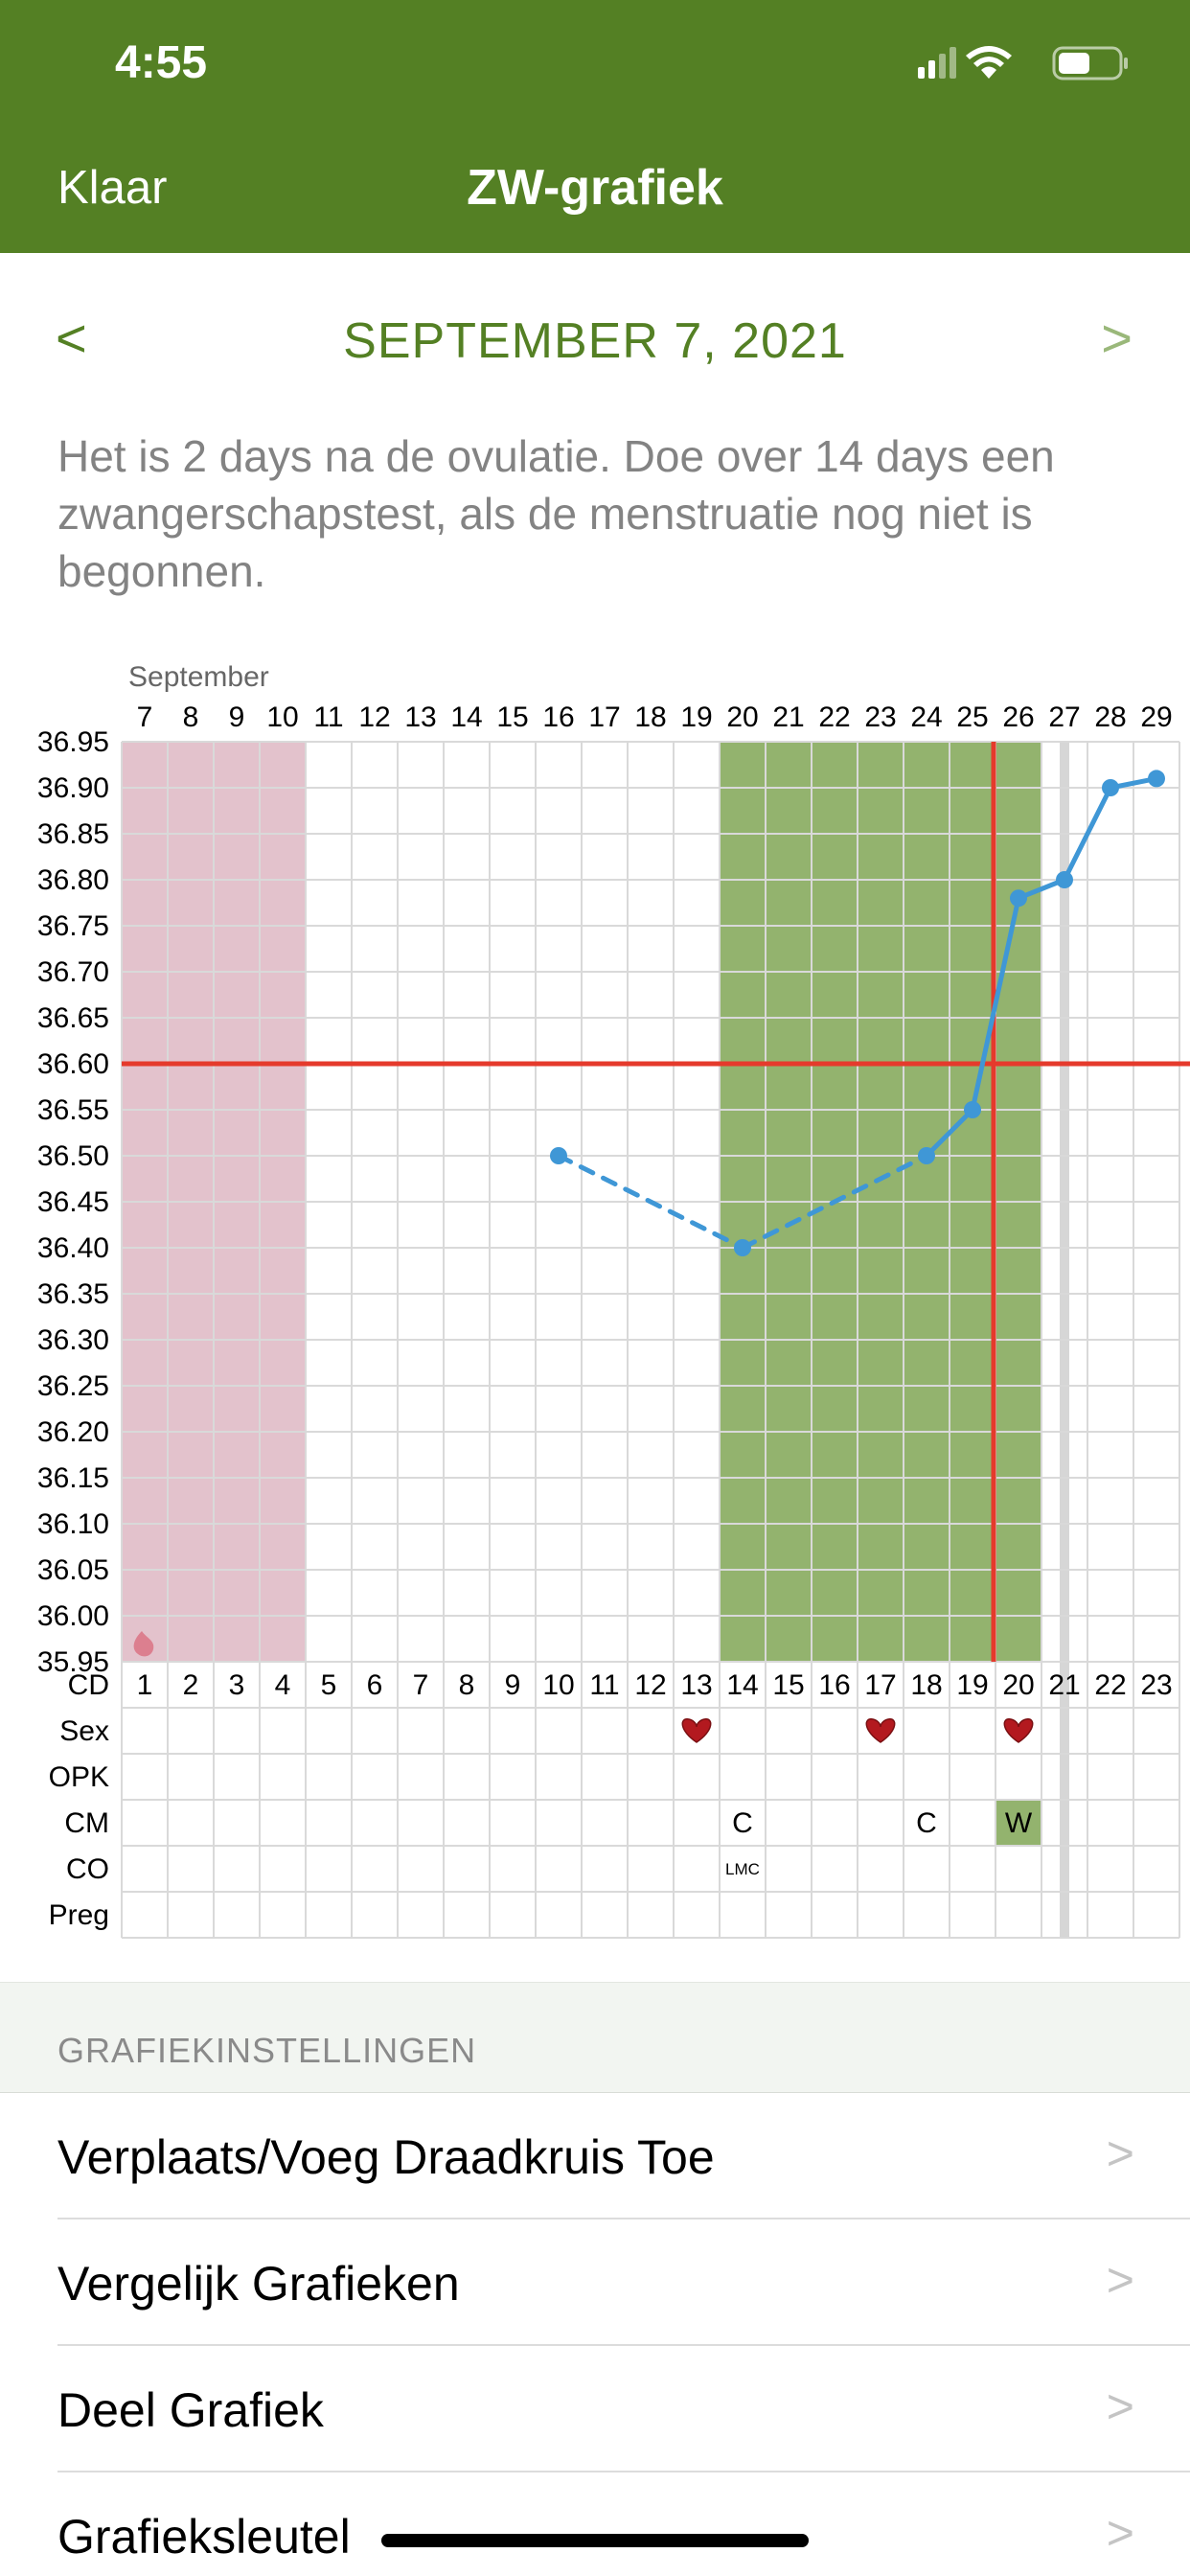 This screenshot has height=2576, width=1190. Describe the element at coordinates (386, 2157) in the screenshot. I see `menu-item-label: Verplaats/Voeg Draadkruis Toe` at that location.